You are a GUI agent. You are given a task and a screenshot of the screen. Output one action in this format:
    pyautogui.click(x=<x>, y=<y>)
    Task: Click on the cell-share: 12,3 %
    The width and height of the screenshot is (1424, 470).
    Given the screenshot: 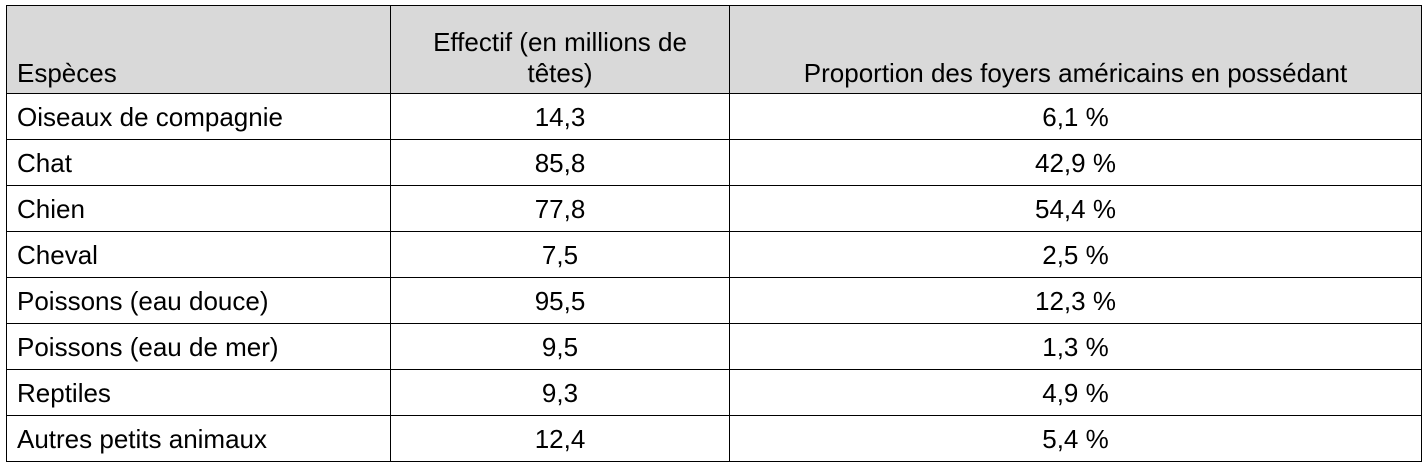 What is the action you would take?
    pyautogui.click(x=1075, y=300)
    